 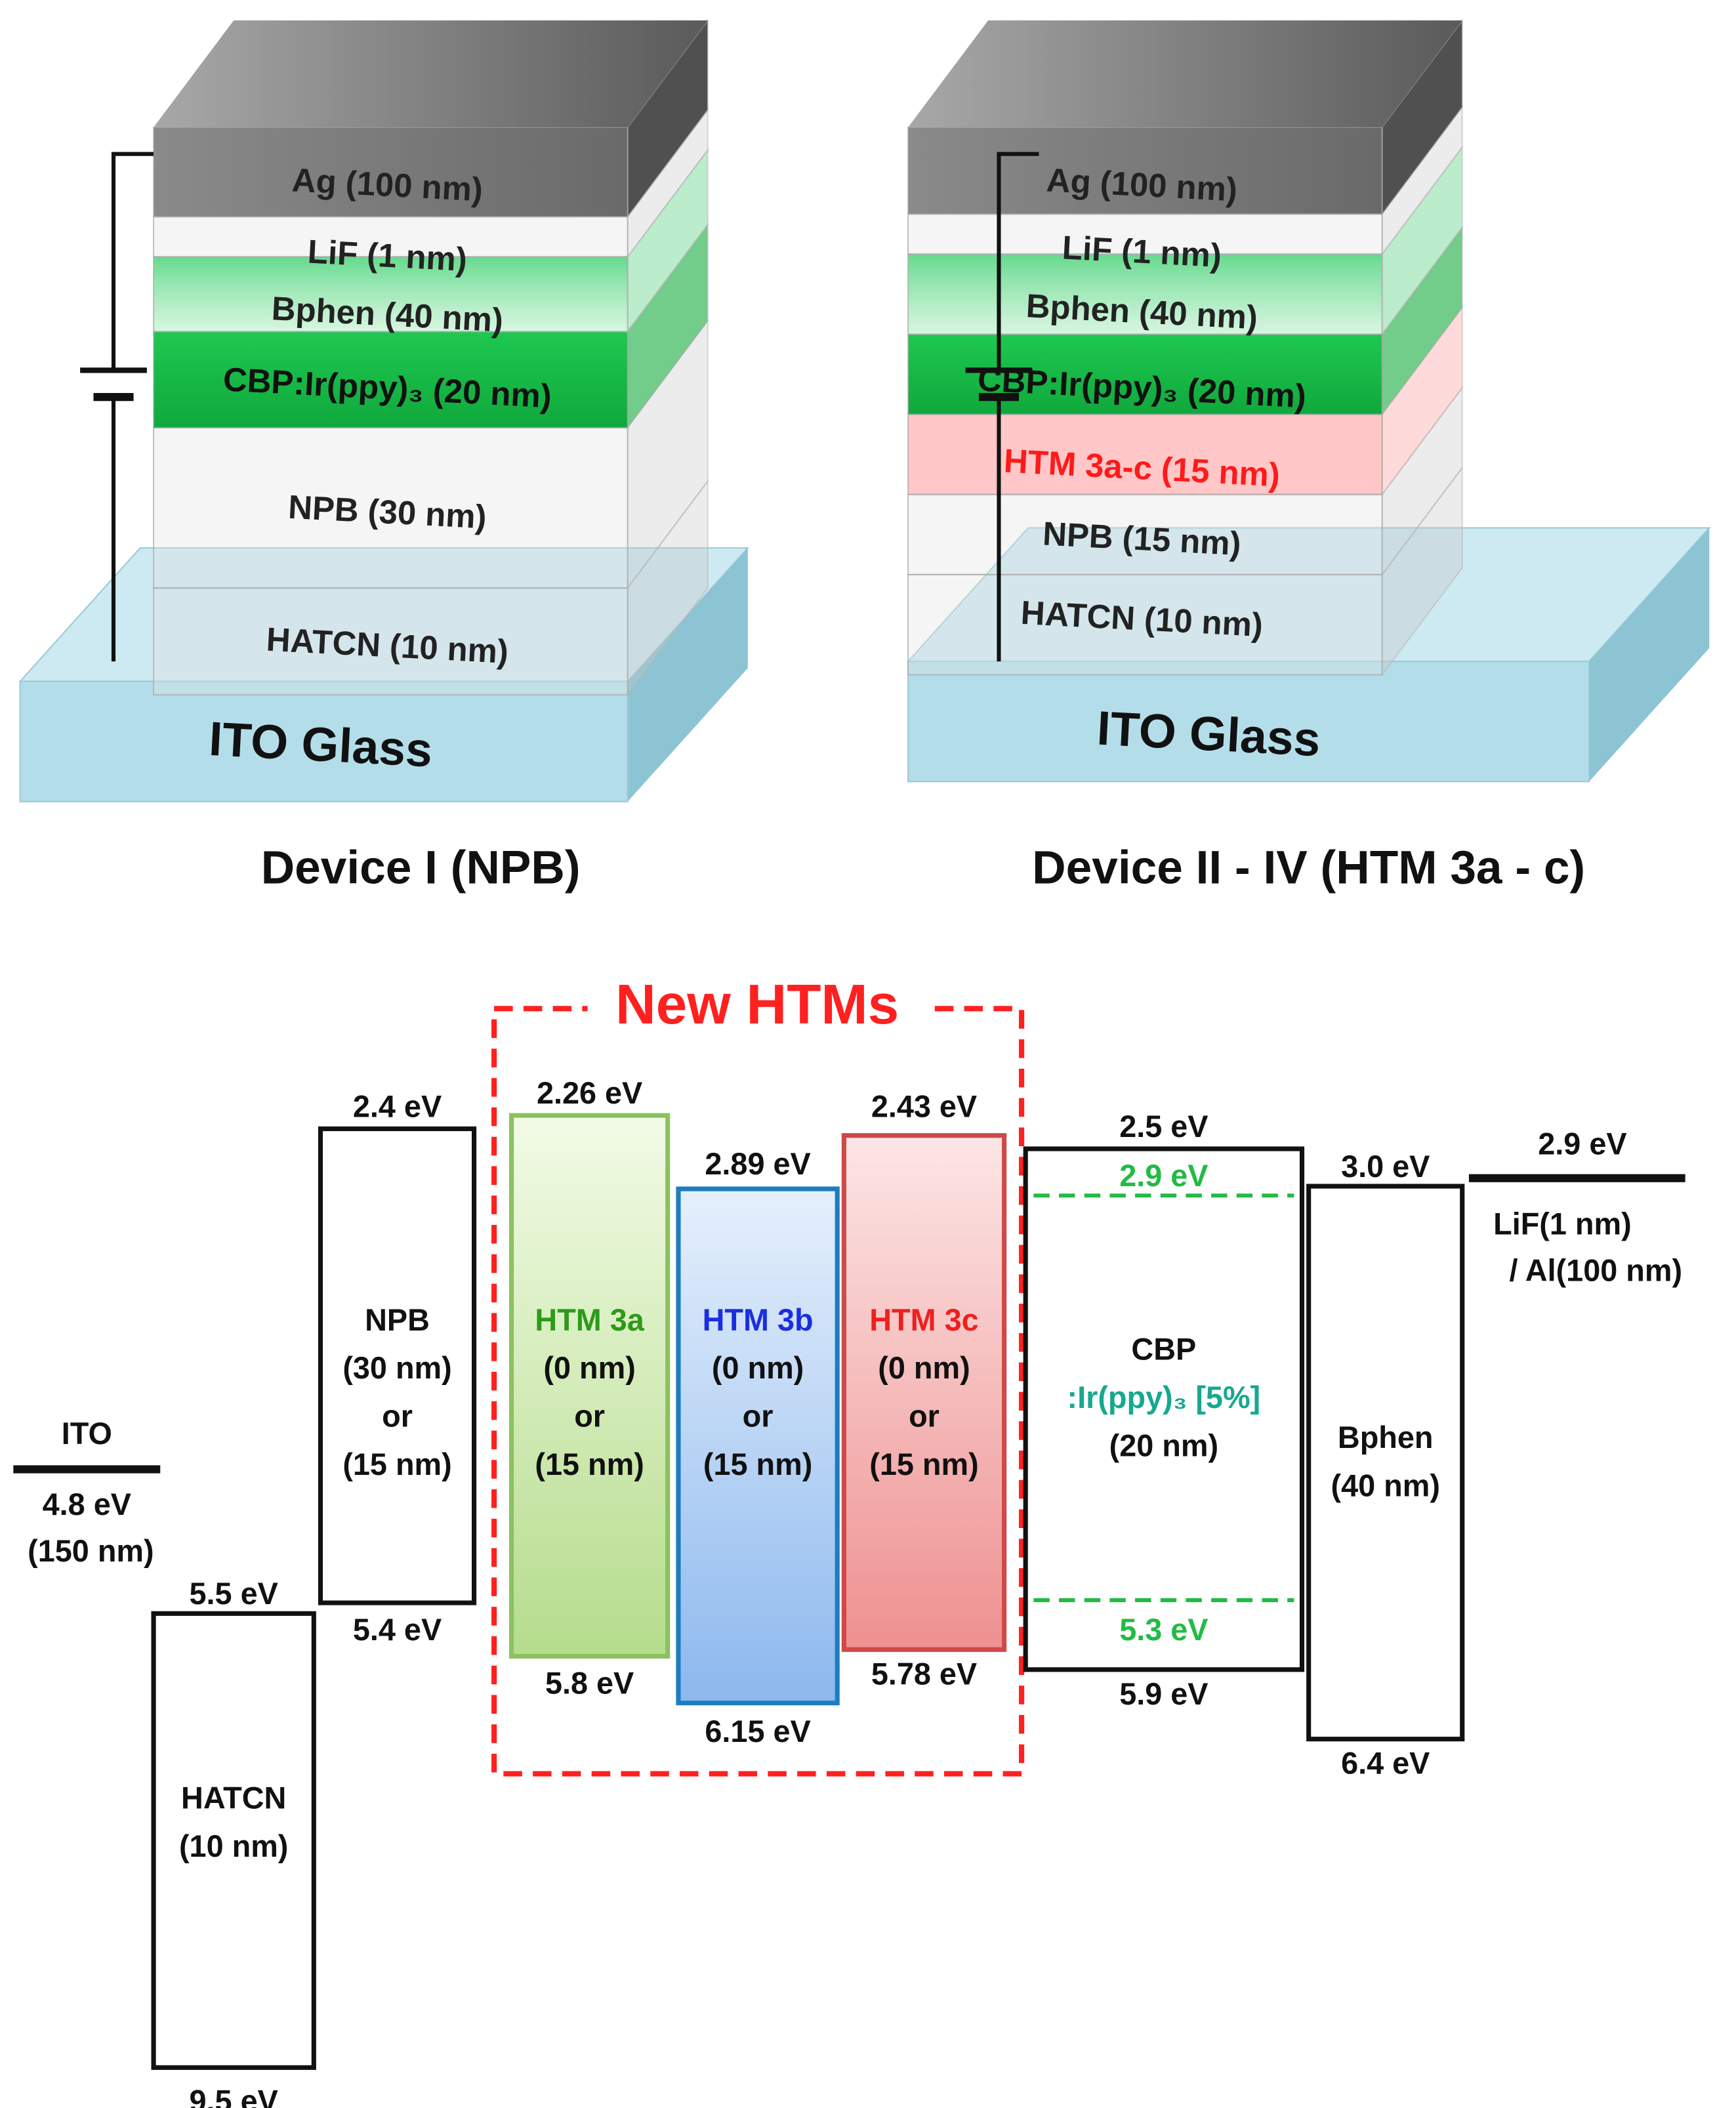 What do you see at coordinates (924, 1674) in the screenshot?
I see `homo-label: 5.78 eV` at bounding box center [924, 1674].